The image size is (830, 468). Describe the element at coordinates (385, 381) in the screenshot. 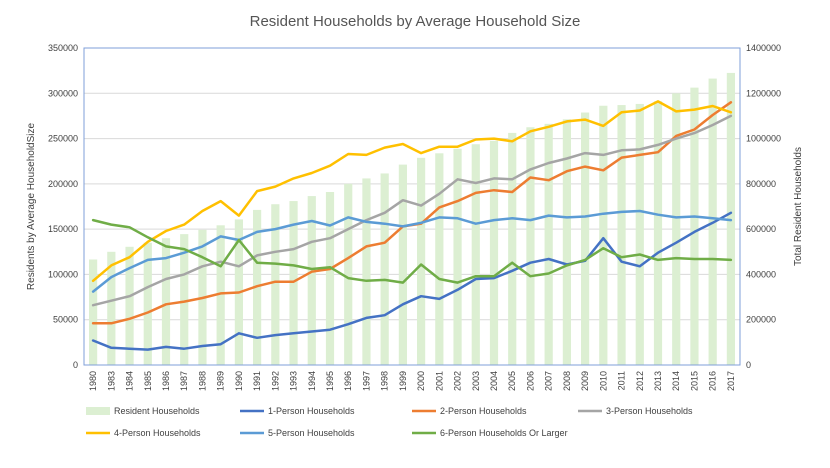

I see `x-tick-label: 1998` at that location.